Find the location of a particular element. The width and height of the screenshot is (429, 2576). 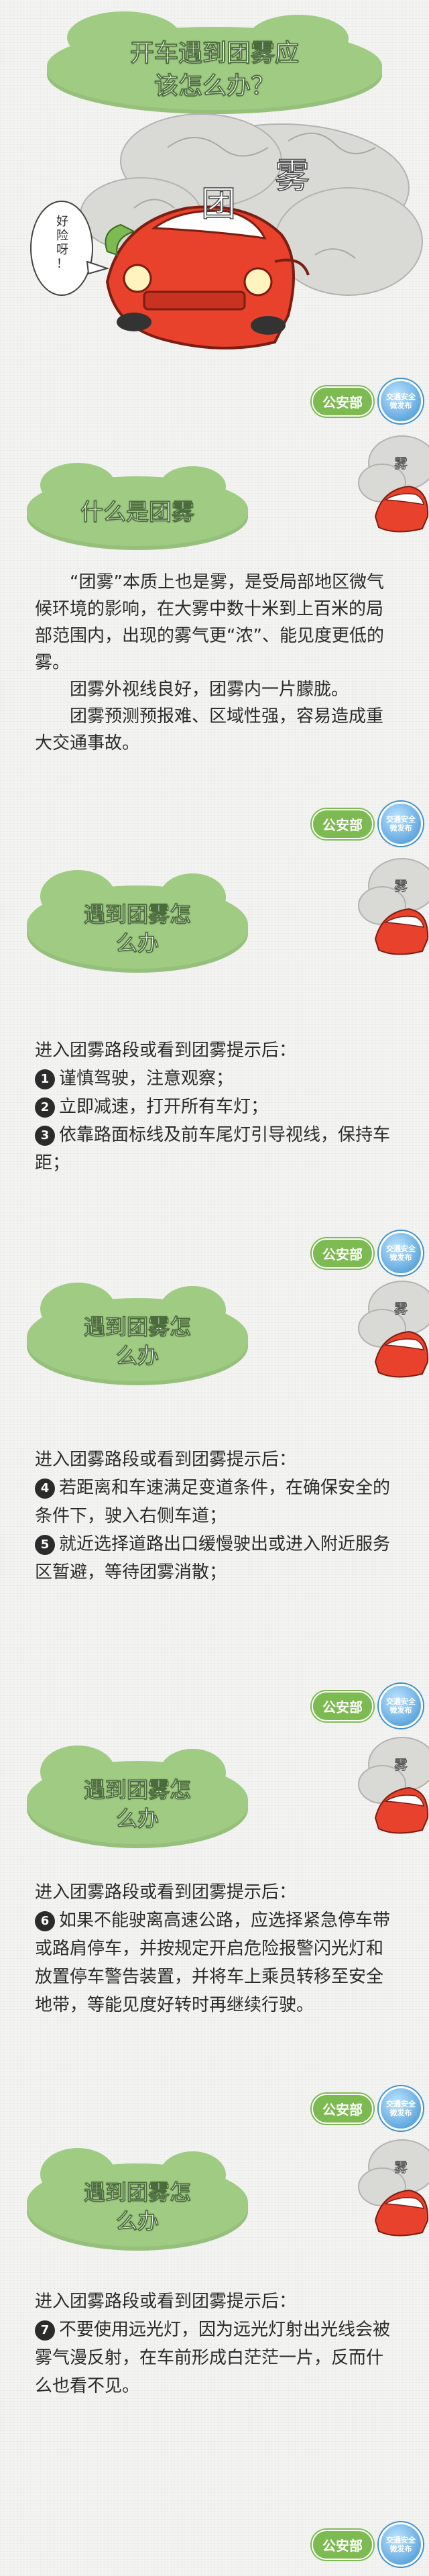

list-item: 2 立即减速，打开所有车灯； is located at coordinates (216, 1107).